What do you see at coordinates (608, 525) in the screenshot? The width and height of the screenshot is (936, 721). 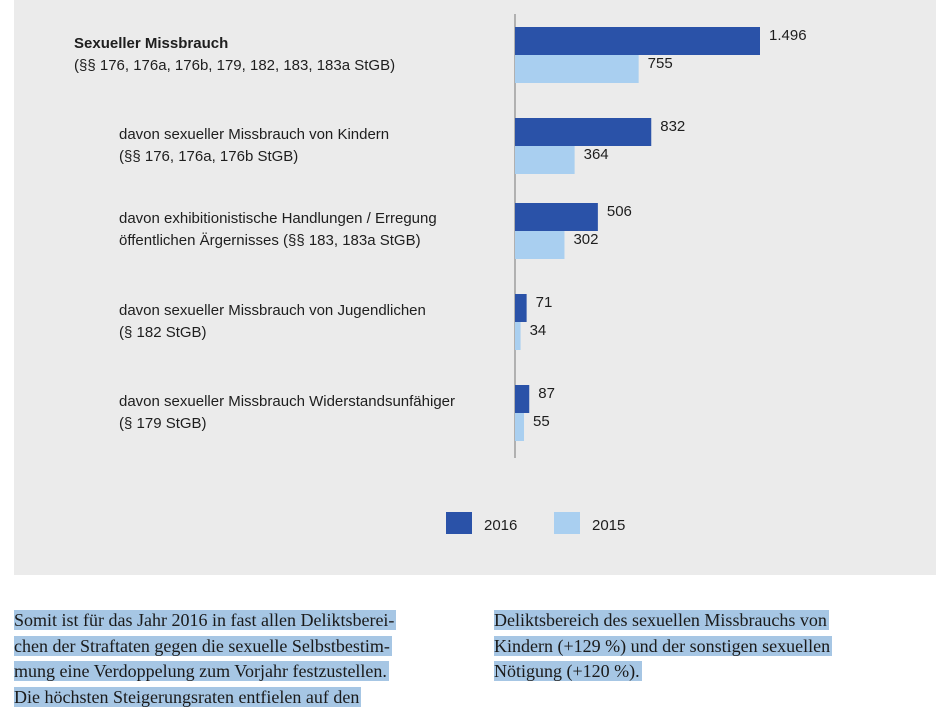 I see `legend-label-2015: 2015` at bounding box center [608, 525].